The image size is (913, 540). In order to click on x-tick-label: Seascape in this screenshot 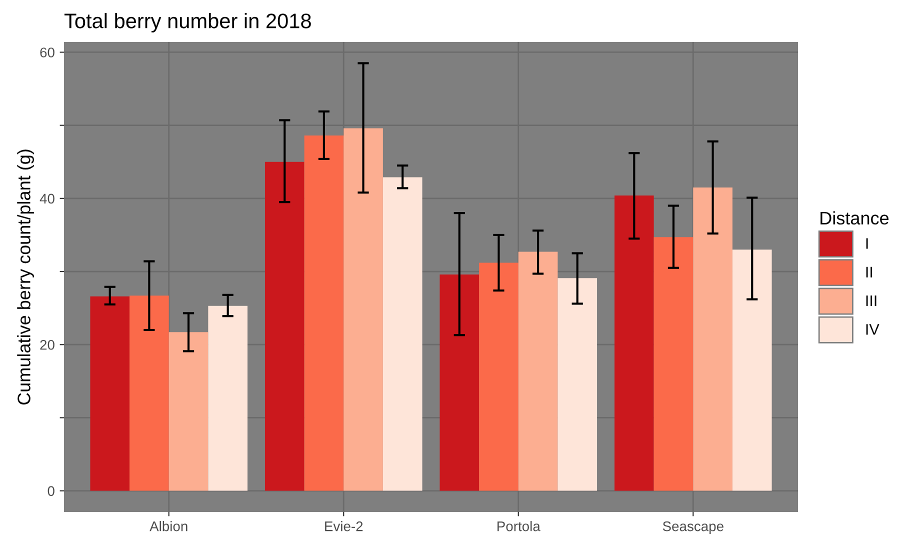, I will do `click(693, 527)`.